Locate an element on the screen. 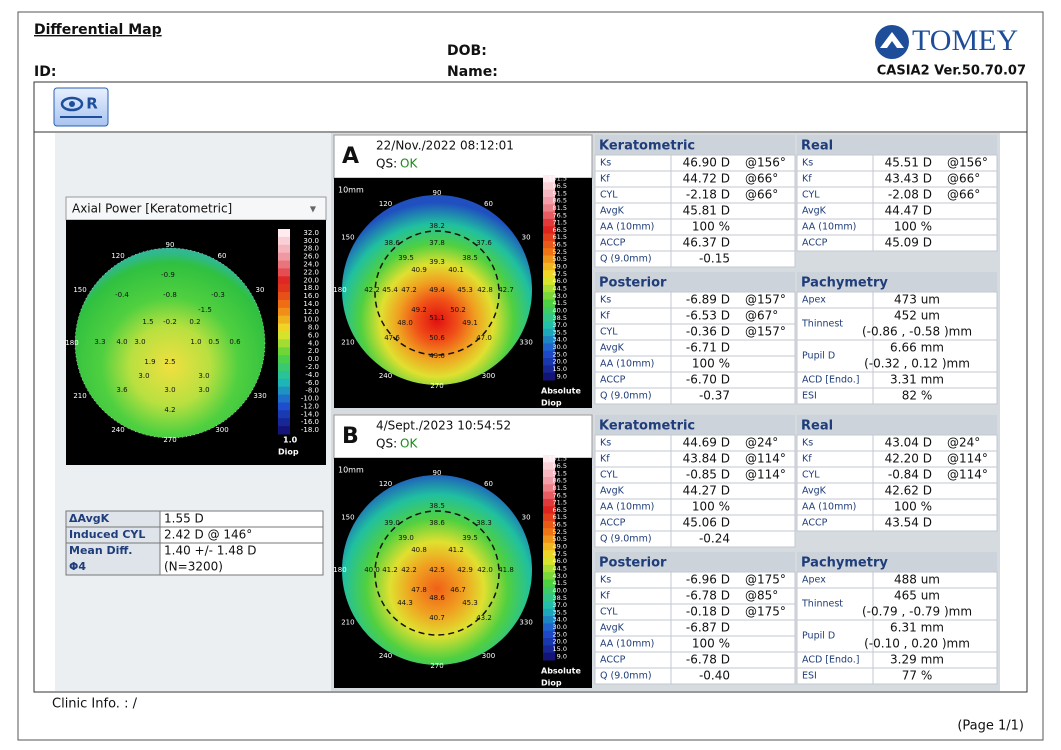  scale-label: 30.0 is located at coordinates (560, 347).